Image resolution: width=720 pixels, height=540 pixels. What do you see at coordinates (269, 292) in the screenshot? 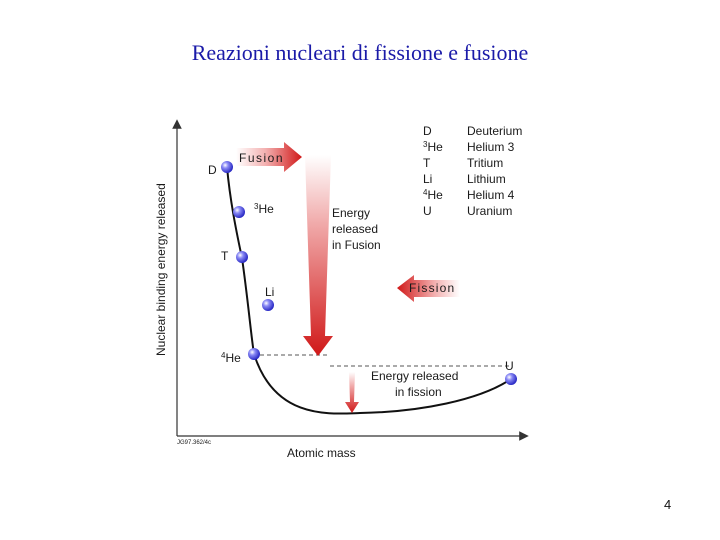
I see `lithium-label: Li` at bounding box center [269, 292].